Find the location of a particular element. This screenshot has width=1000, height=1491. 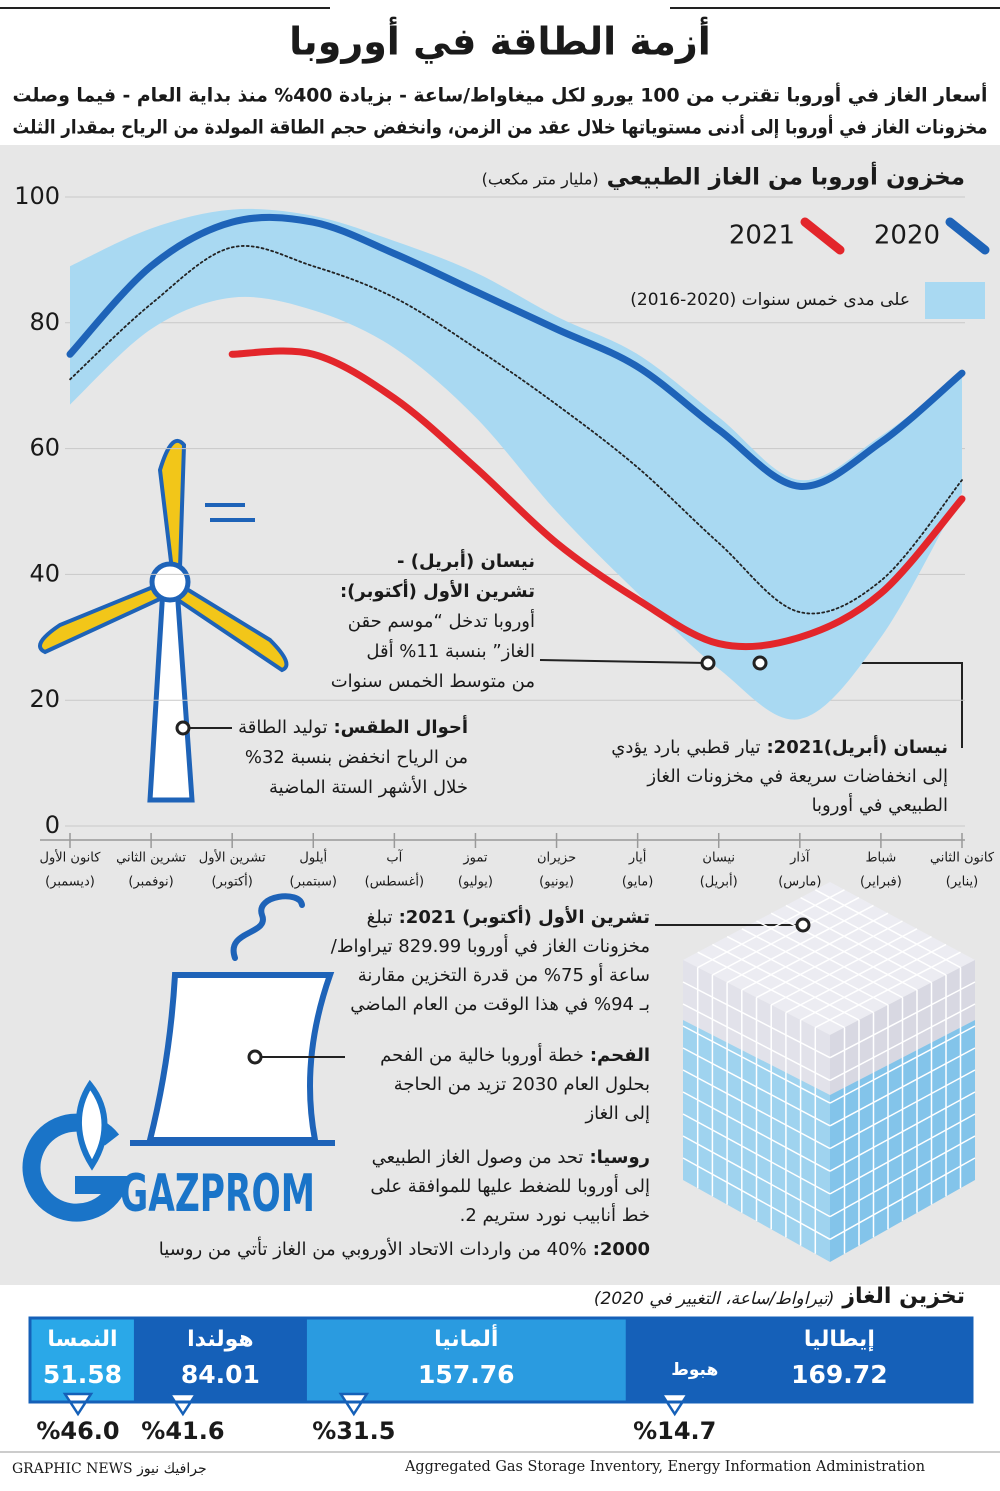

legend-label: على مدى خمس سنوات (2020-2016) is located at coordinates (770, 300).